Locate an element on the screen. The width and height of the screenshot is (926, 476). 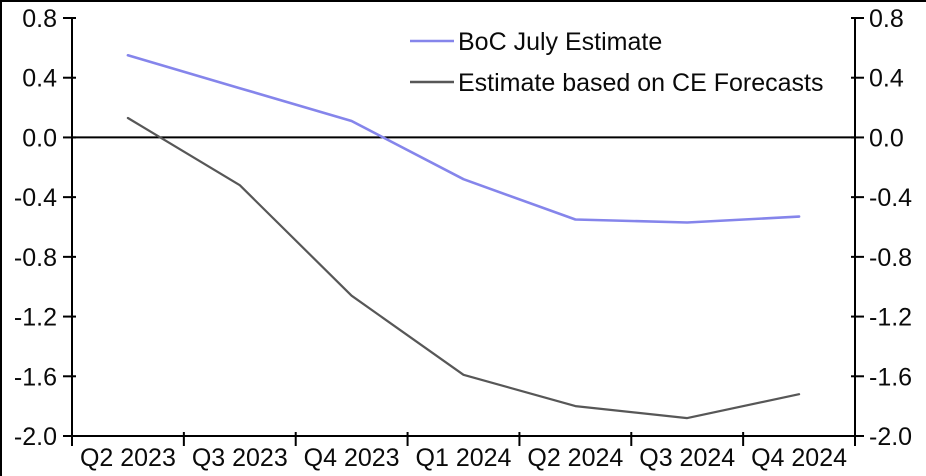
y-tick-label-left: -1.6 is located at coordinates (35, 377).